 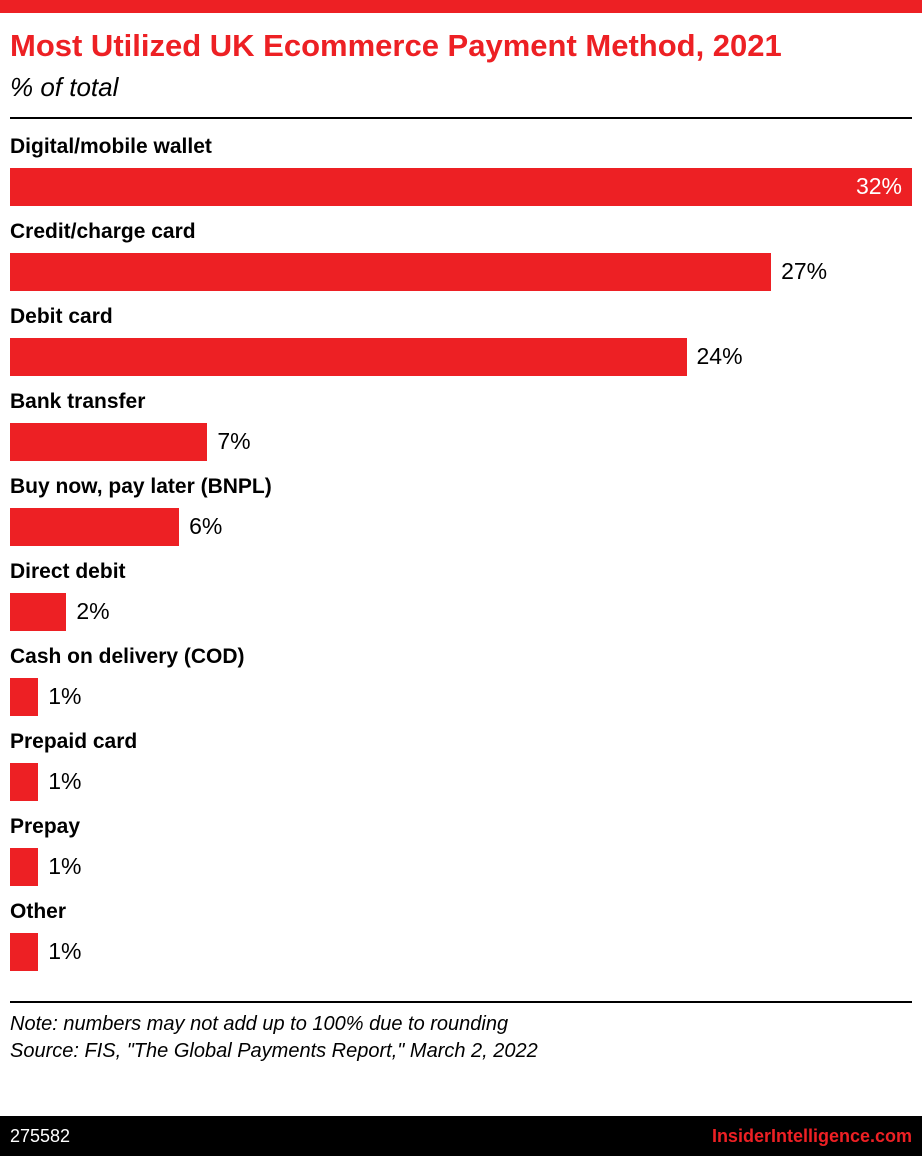 I want to click on category-label: Prepay, so click(x=45, y=826).